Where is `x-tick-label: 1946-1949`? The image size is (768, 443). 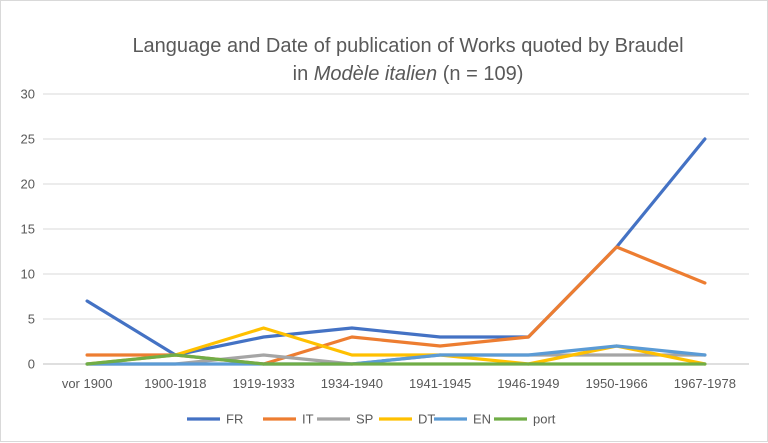
x-tick-label: 1946-1949 is located at coordinates (528, 383).